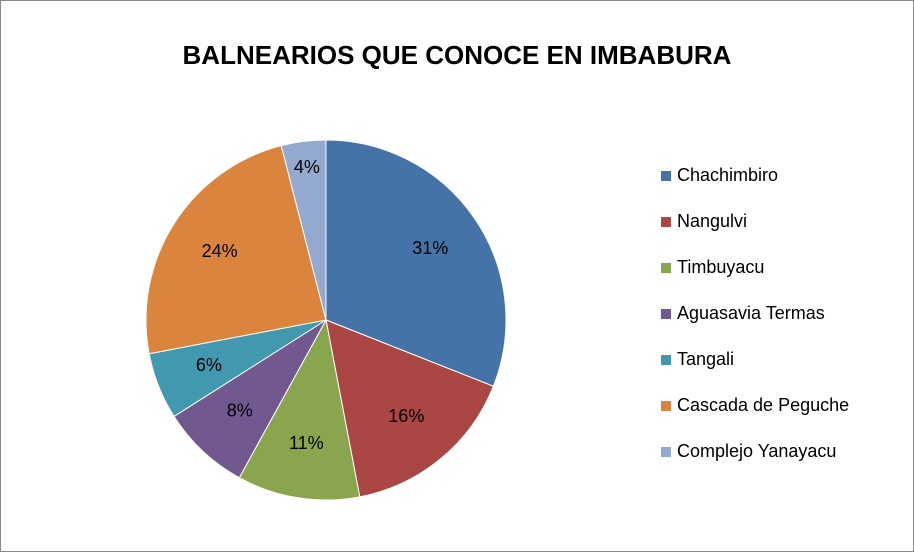  What do you see at coordinates (209, 365) in the screenshot?
I see `data-label: 6%` at bounding box center [209, 365].